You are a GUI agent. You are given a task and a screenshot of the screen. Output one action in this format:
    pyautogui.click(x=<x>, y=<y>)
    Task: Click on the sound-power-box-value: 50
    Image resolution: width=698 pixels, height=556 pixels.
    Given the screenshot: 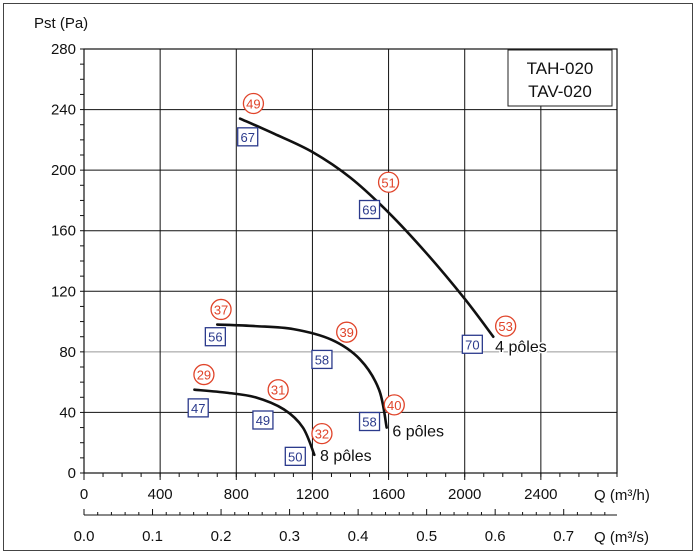 What is the action you would take?
    pyautogui.click(x=295, y=456)
    